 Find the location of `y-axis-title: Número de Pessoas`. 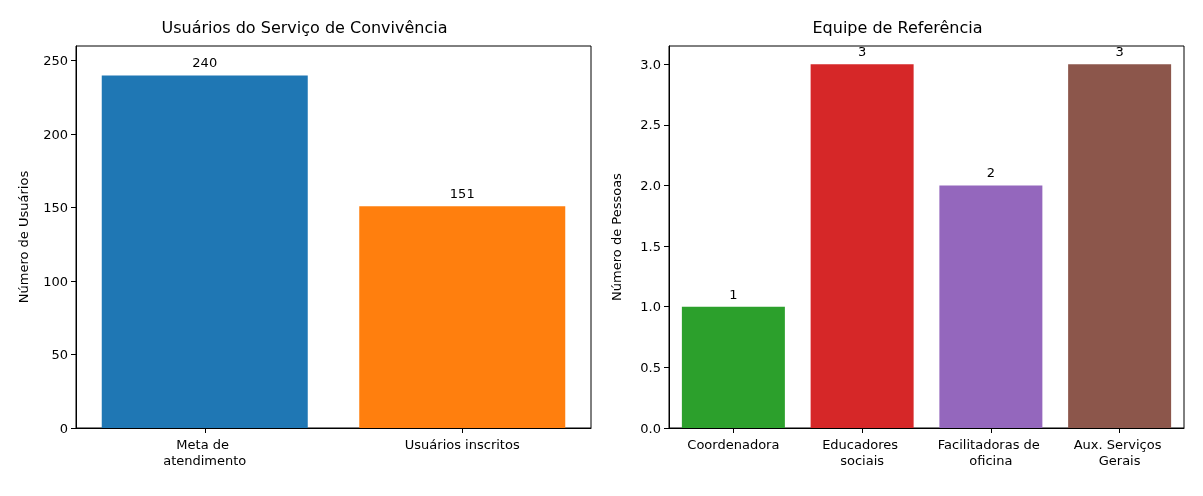

y-axis-title: Número de Pessoas is located at coordinates (616, 236).